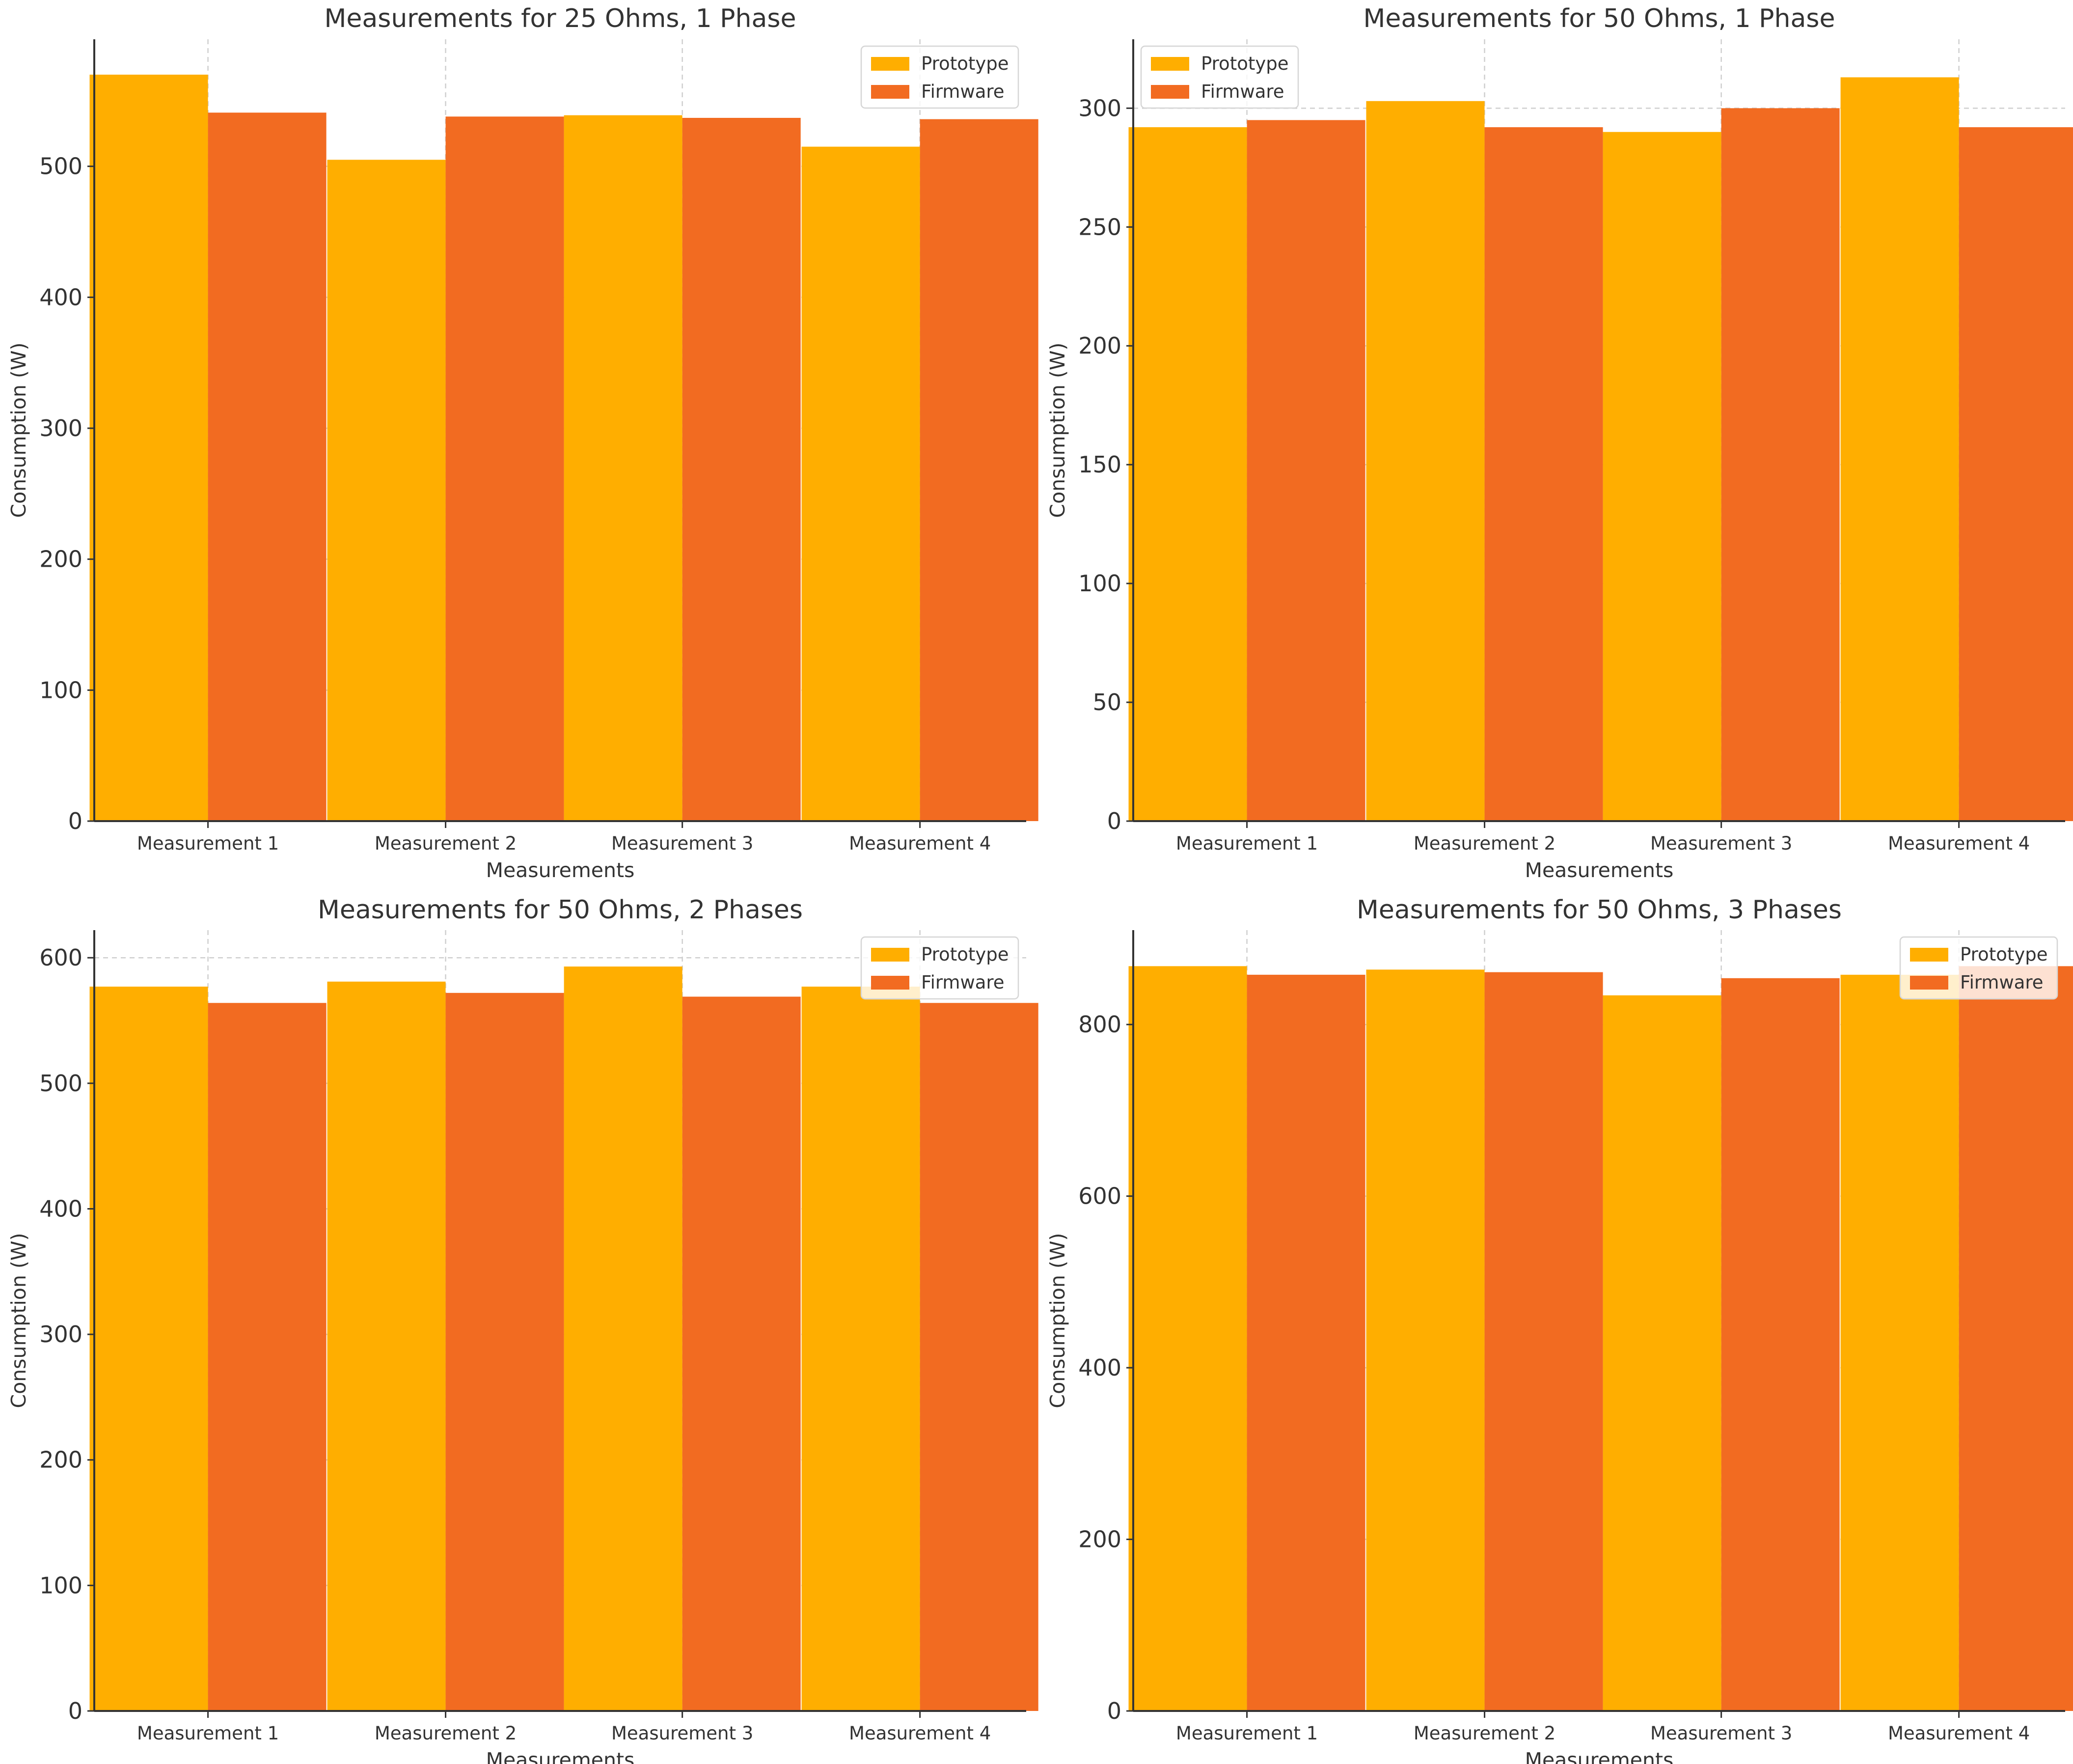 The image size is (2073, 1764). Describe the element at coordinates (1099, 1024) in the screenshot. I see `y-tick-label: 800` at that location.